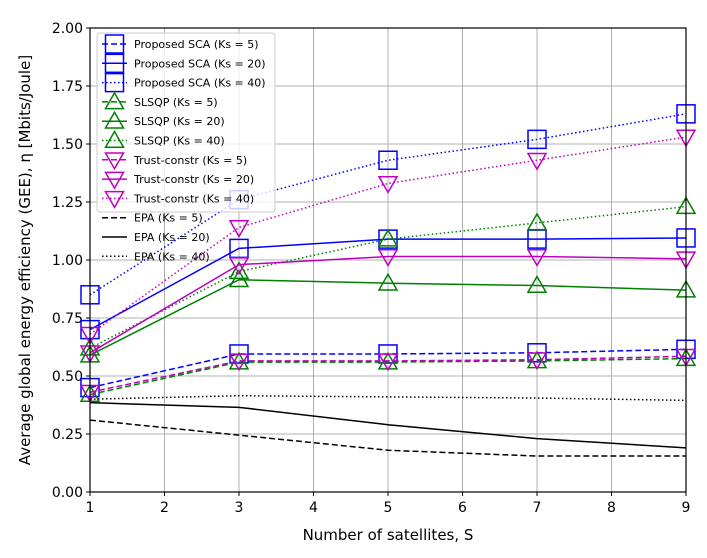  I want to click on legend-item: Trust-constr (Ks = 40), so click(178, 199).